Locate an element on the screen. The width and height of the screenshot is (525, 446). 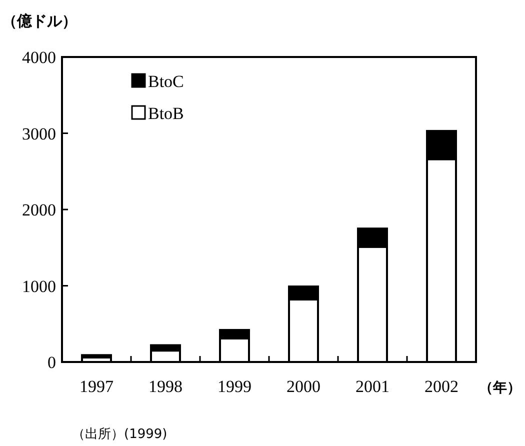
x-tick-label: 2002 is located at coordinates (441, 386).